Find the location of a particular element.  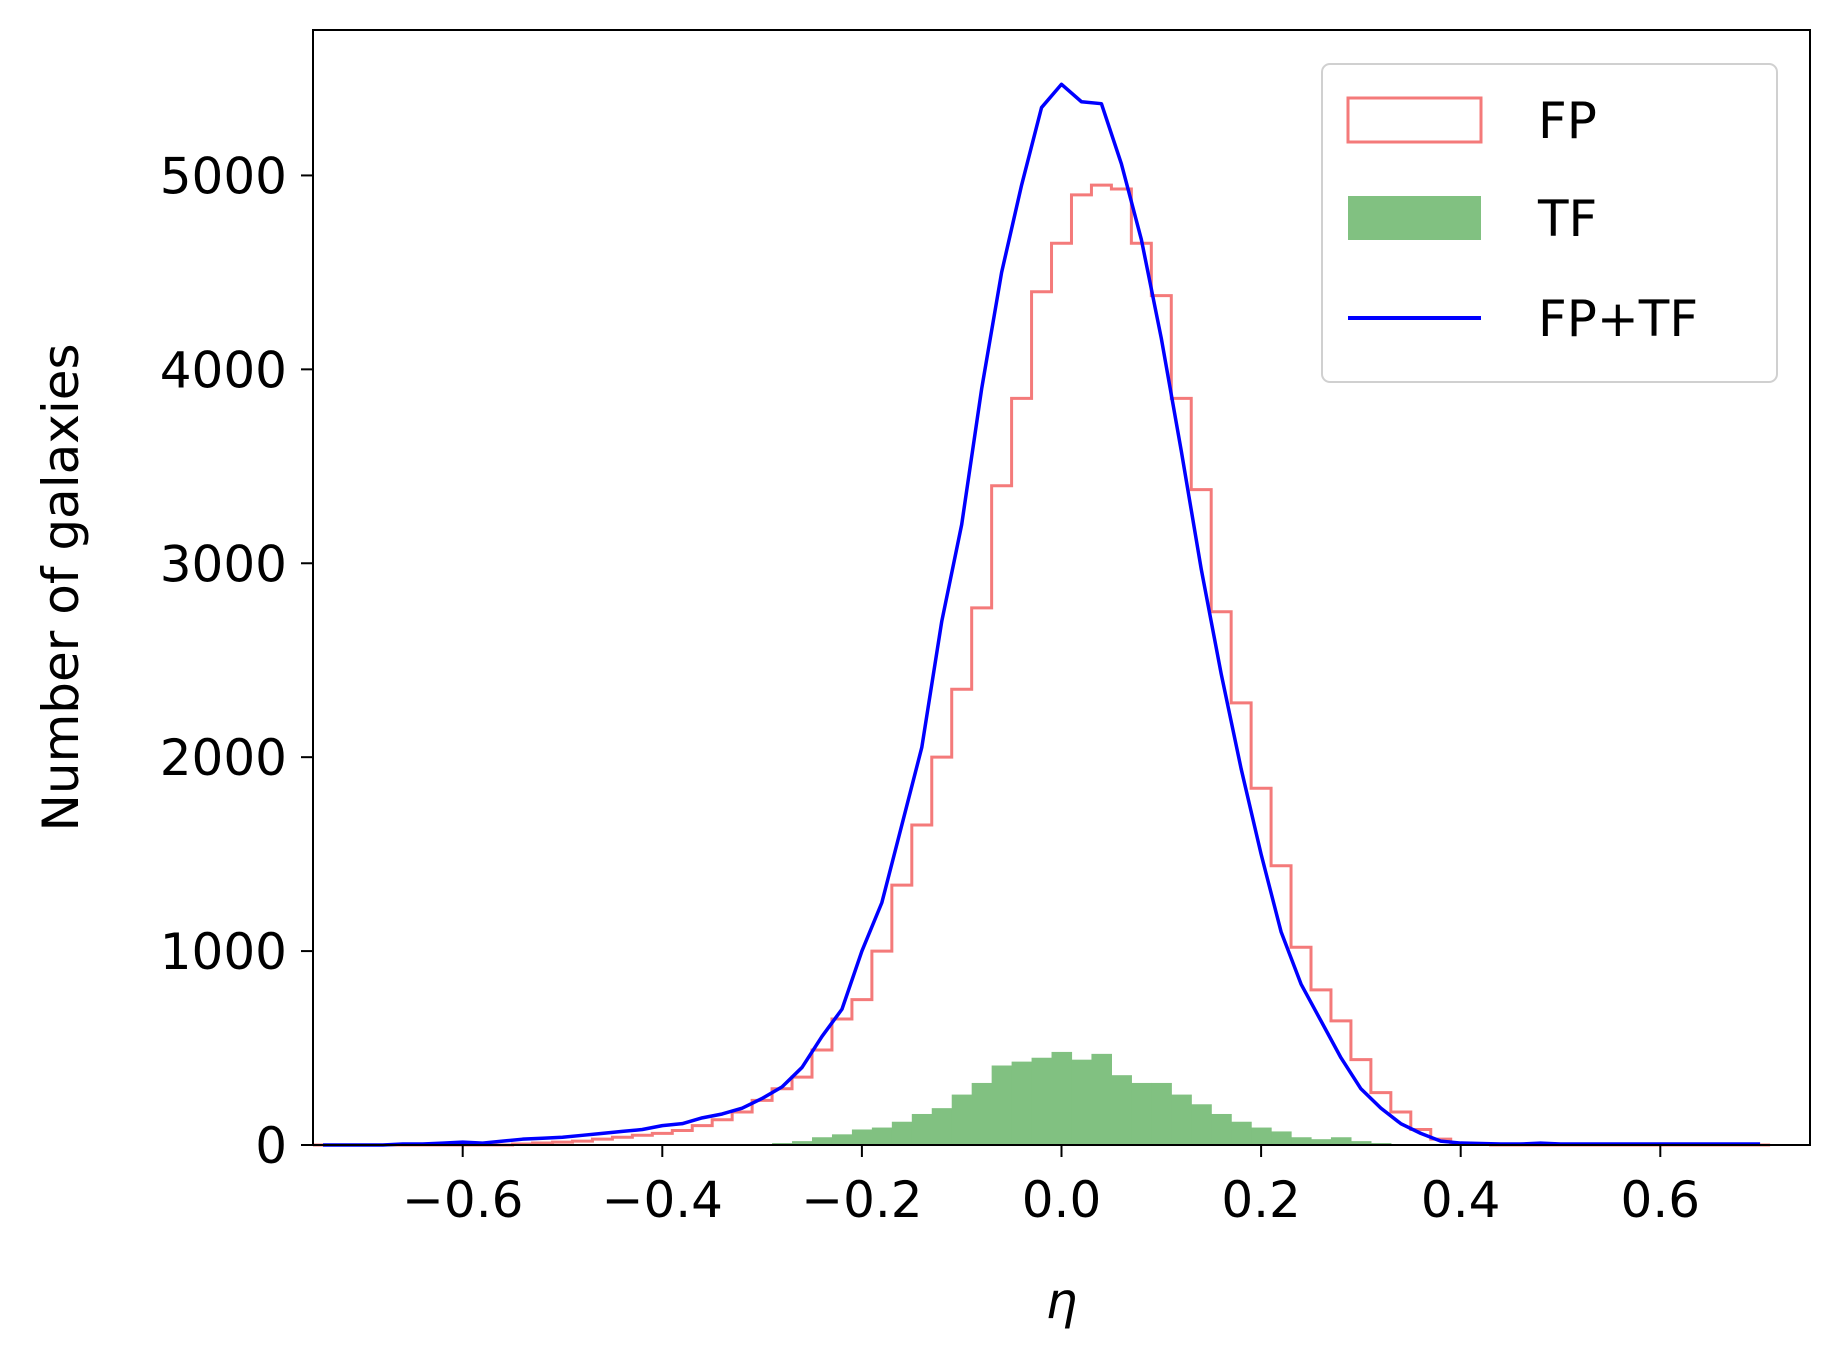

legend-entry-fp: FP is located at coordinates (1471, 121).